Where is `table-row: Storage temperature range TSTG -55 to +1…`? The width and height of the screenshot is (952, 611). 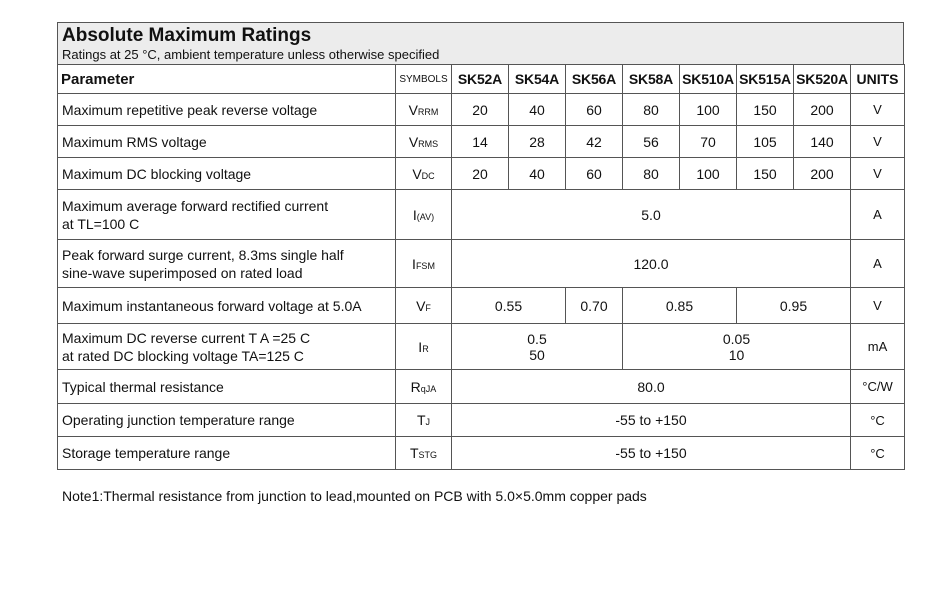
table-row: Storage temperature range TSTG -55 to +1… is located at coordinates (481, 453).